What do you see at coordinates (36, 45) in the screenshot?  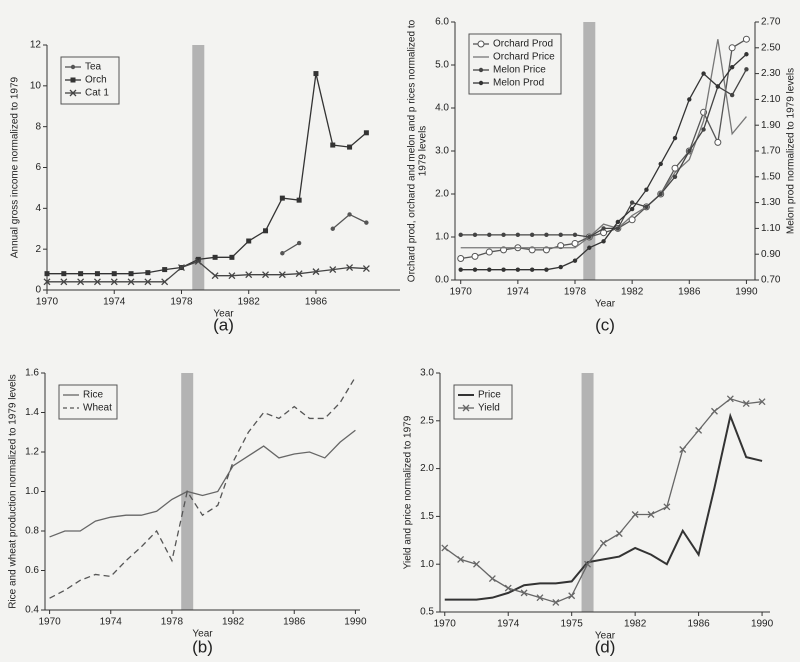 I see `y-tick-label: 12` at bounding box center [36, 45].